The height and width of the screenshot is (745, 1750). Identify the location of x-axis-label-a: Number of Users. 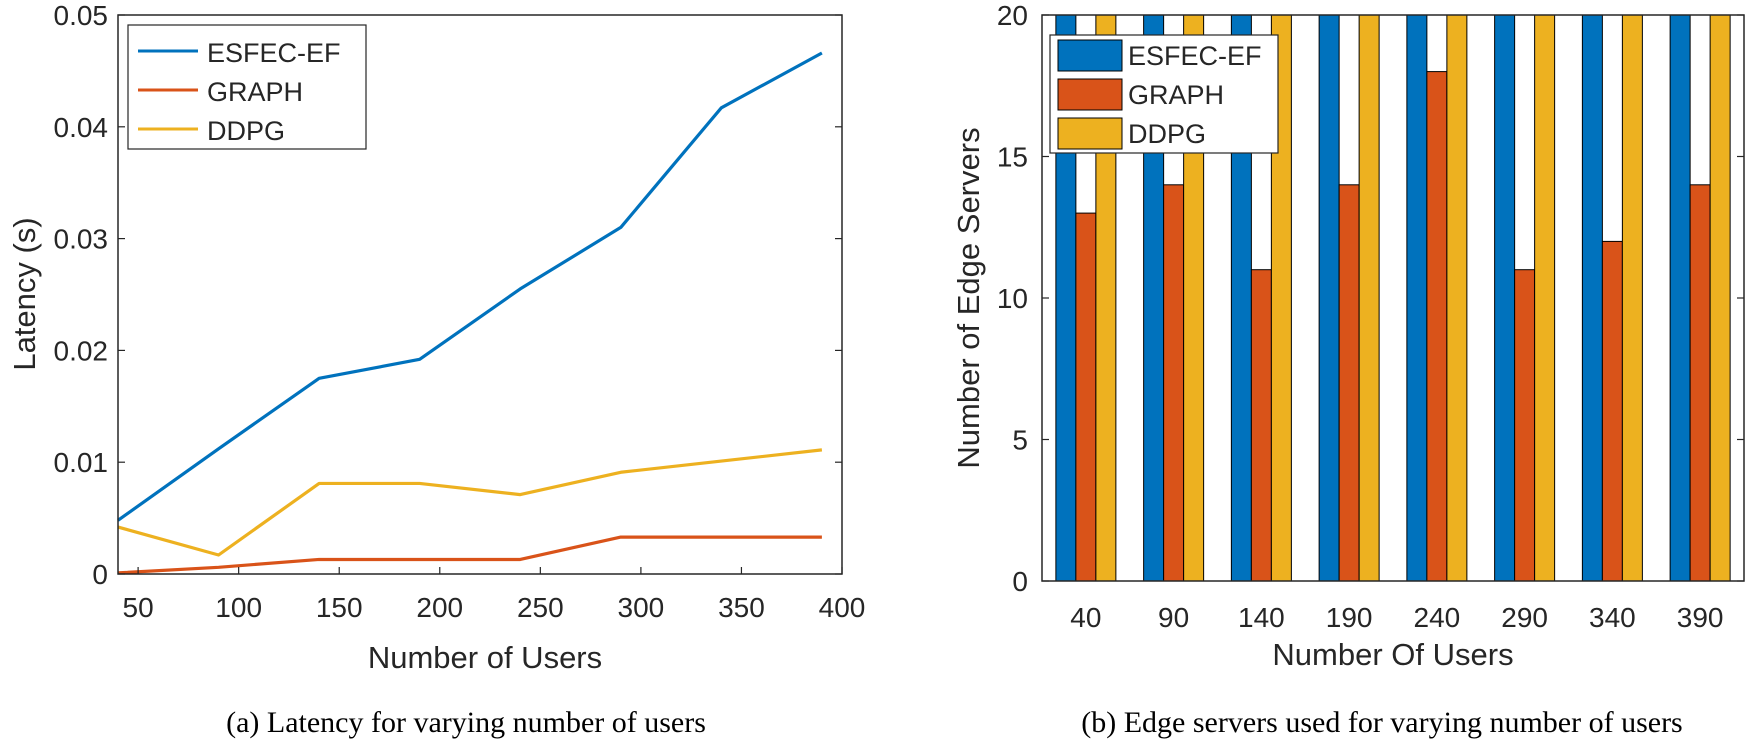
(485, 657).